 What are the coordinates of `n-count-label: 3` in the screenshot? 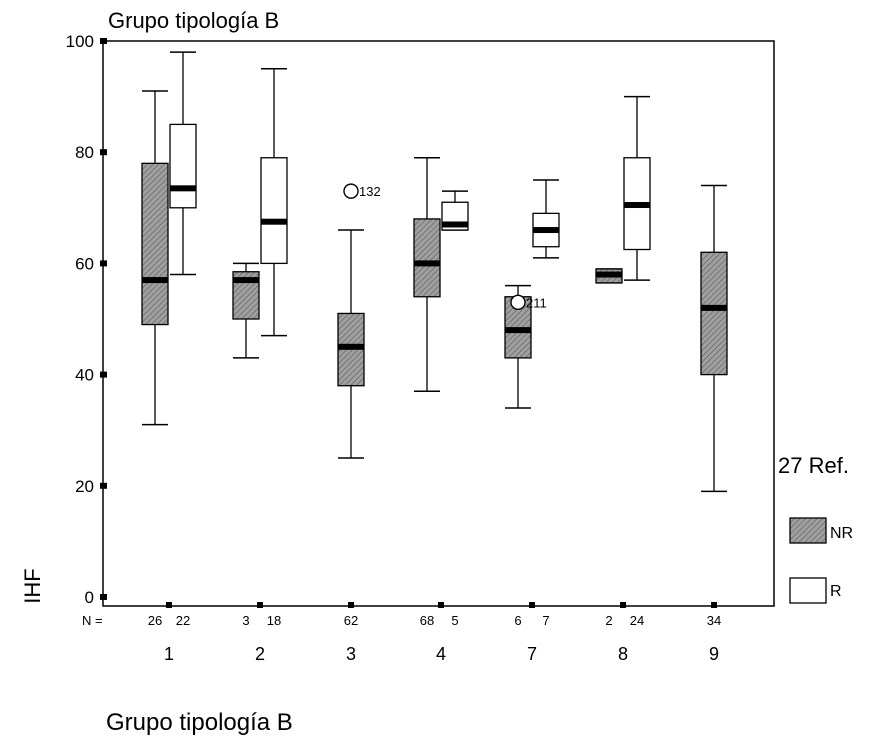 It's located at (245, 620).